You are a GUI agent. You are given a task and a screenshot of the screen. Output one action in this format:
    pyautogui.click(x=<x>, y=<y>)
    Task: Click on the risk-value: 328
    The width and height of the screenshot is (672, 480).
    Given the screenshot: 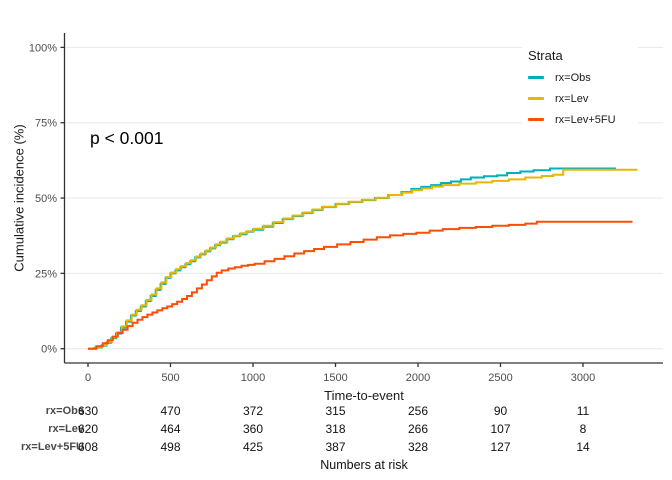 What is the action you would take?
    pyautogui.click(x=418, y=447)
    